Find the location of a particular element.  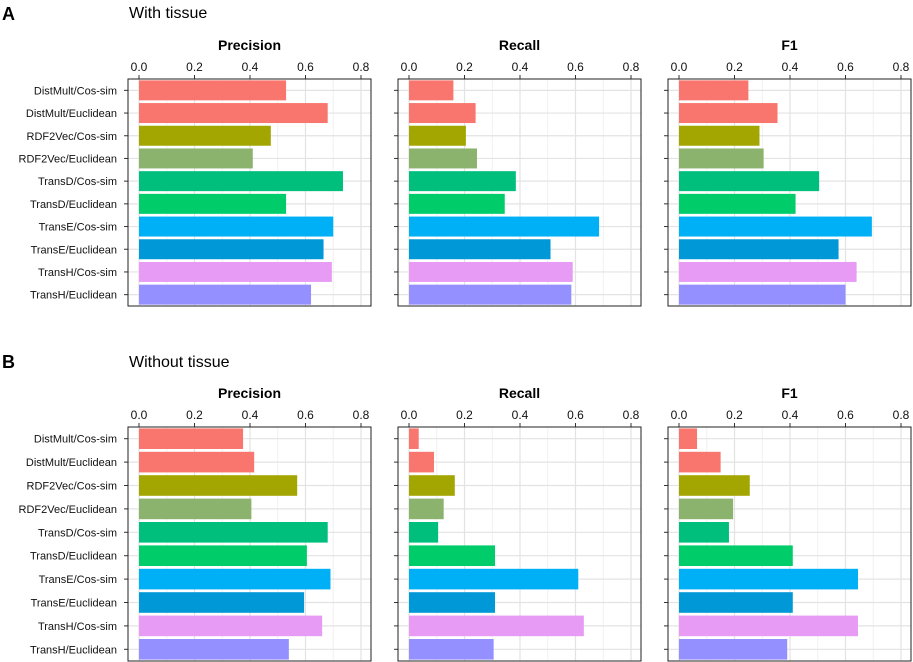

category-label: TransD/Cos-sim is located at coordinates (77, 182).